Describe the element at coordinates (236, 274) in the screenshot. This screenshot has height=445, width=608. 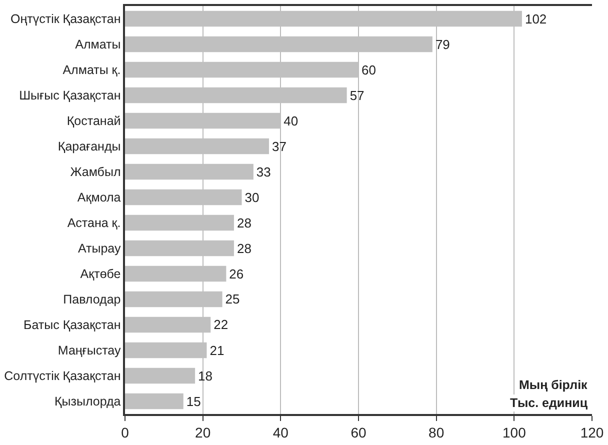
I see `data-label: 26` at that location.